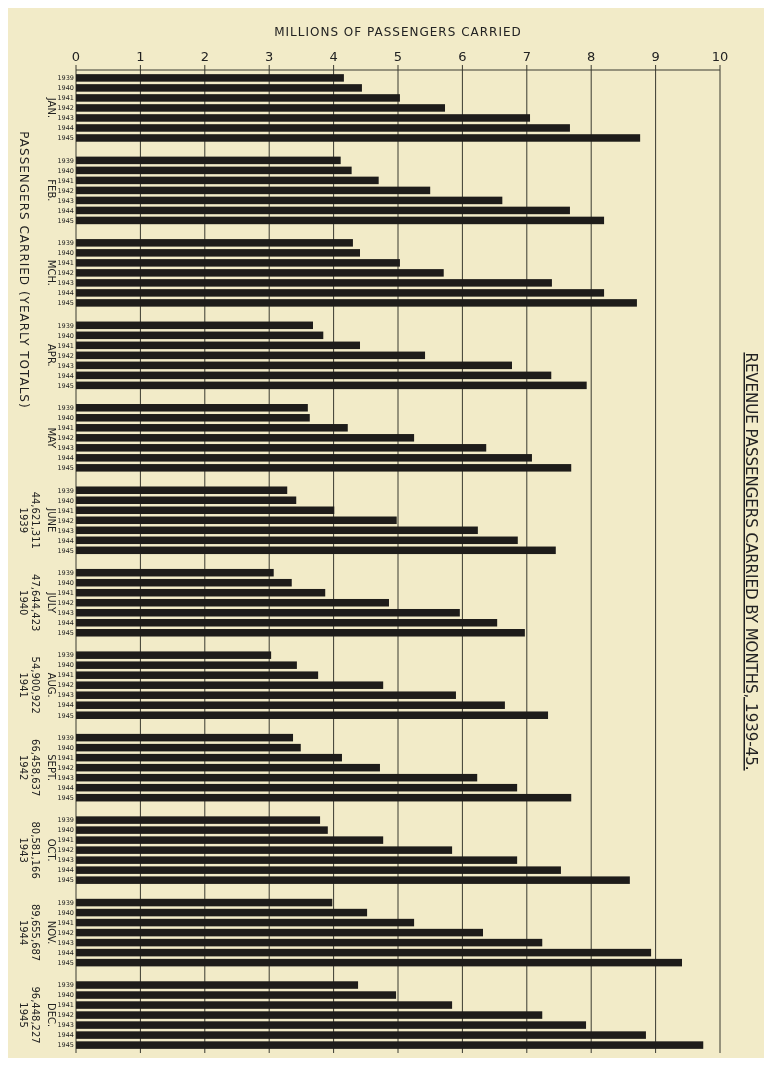 This screenshot has width=772, height=1066. What do you see at coordinates (51, 850) in the screenshot?
I see `y-tick-label: OCT.` at bounding box center [51, 850].